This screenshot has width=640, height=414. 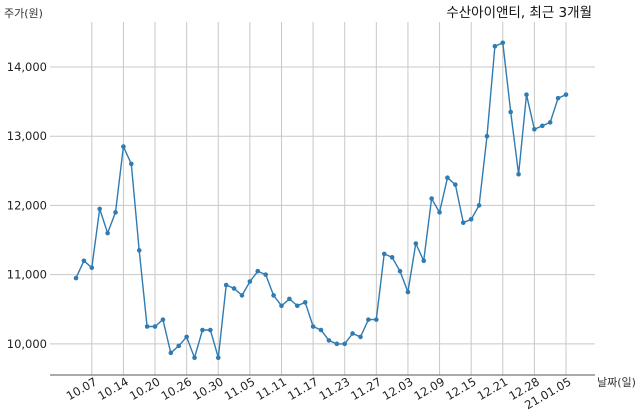 I want to click on x-axis-title: 날짜(일), so click(x=616, y=382).